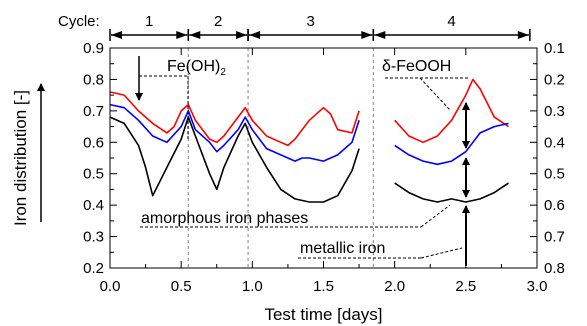  I want to click on amorphous-dashed-diagonal, so click(435, 216).